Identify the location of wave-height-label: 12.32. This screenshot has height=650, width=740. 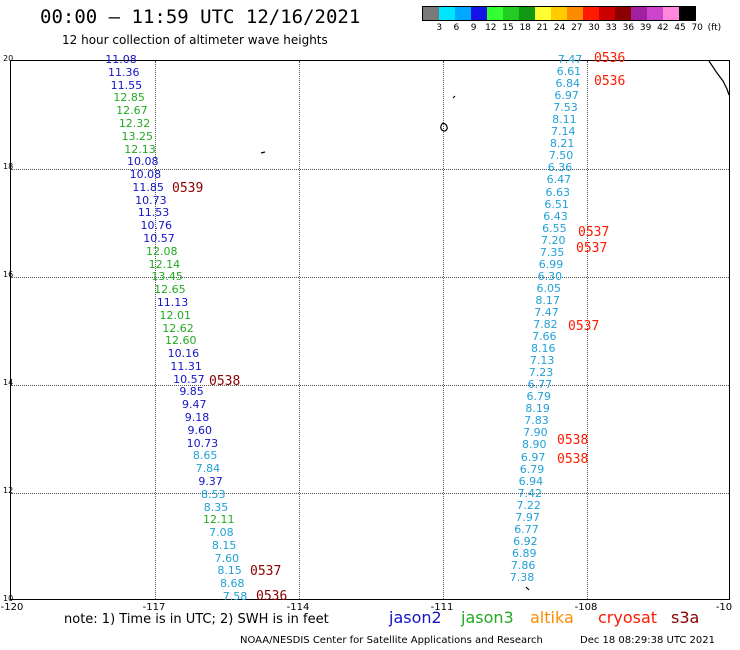
(134, 123).